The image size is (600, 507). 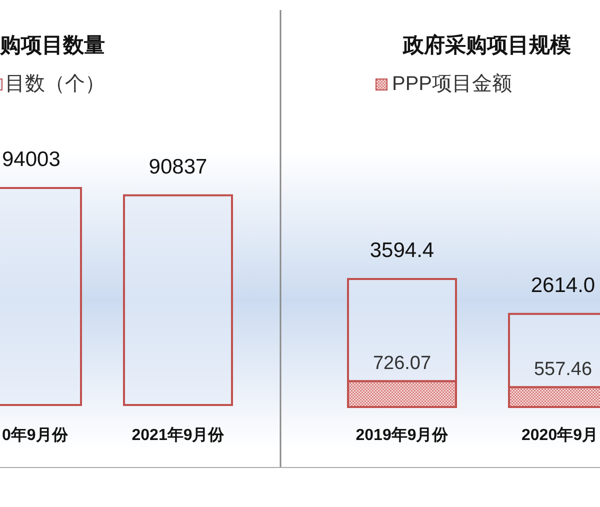 I want to click on total-label: 2614.0, so click(x=563, y=285).